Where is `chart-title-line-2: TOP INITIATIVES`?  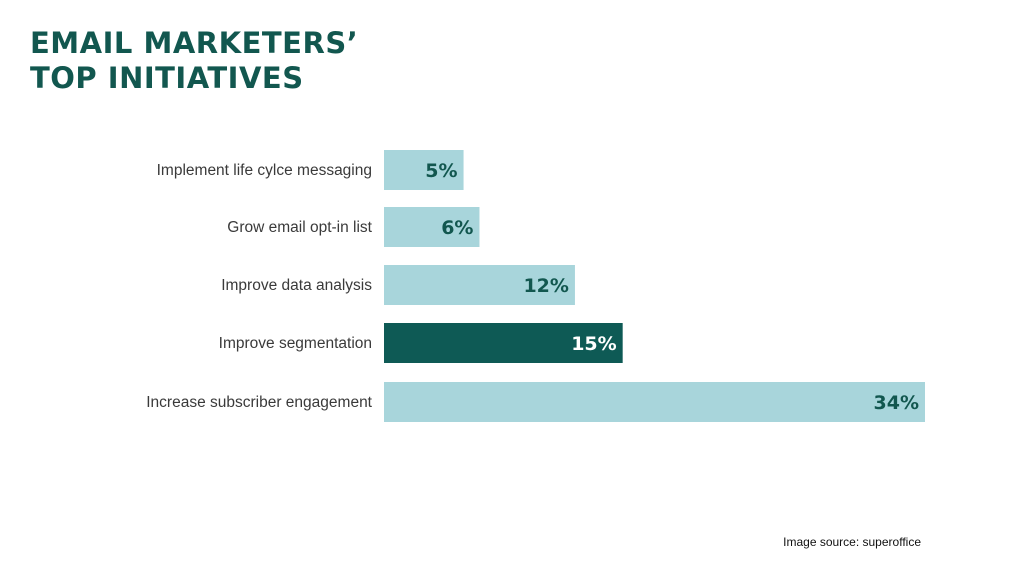 chart-title-line-2: TOP INITIATIVES is located at coordinates (167, 78).